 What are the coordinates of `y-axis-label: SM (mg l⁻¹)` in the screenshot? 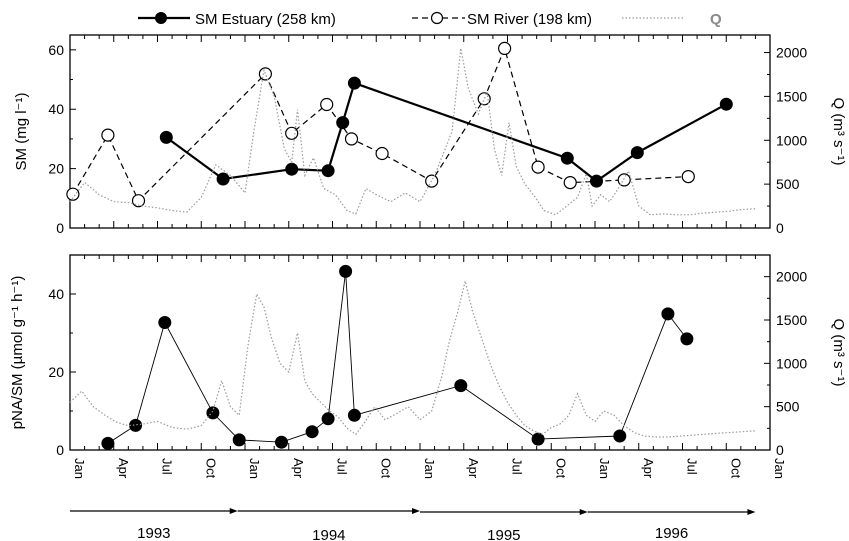 It's located at (21, 132).